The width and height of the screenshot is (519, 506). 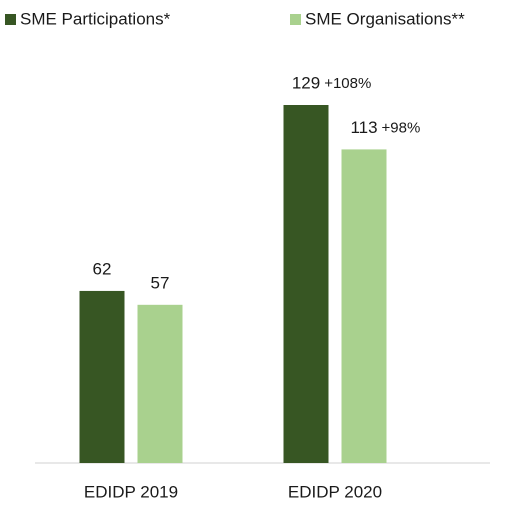 I want to click on value-label: 62, so click(x=102, y=268).